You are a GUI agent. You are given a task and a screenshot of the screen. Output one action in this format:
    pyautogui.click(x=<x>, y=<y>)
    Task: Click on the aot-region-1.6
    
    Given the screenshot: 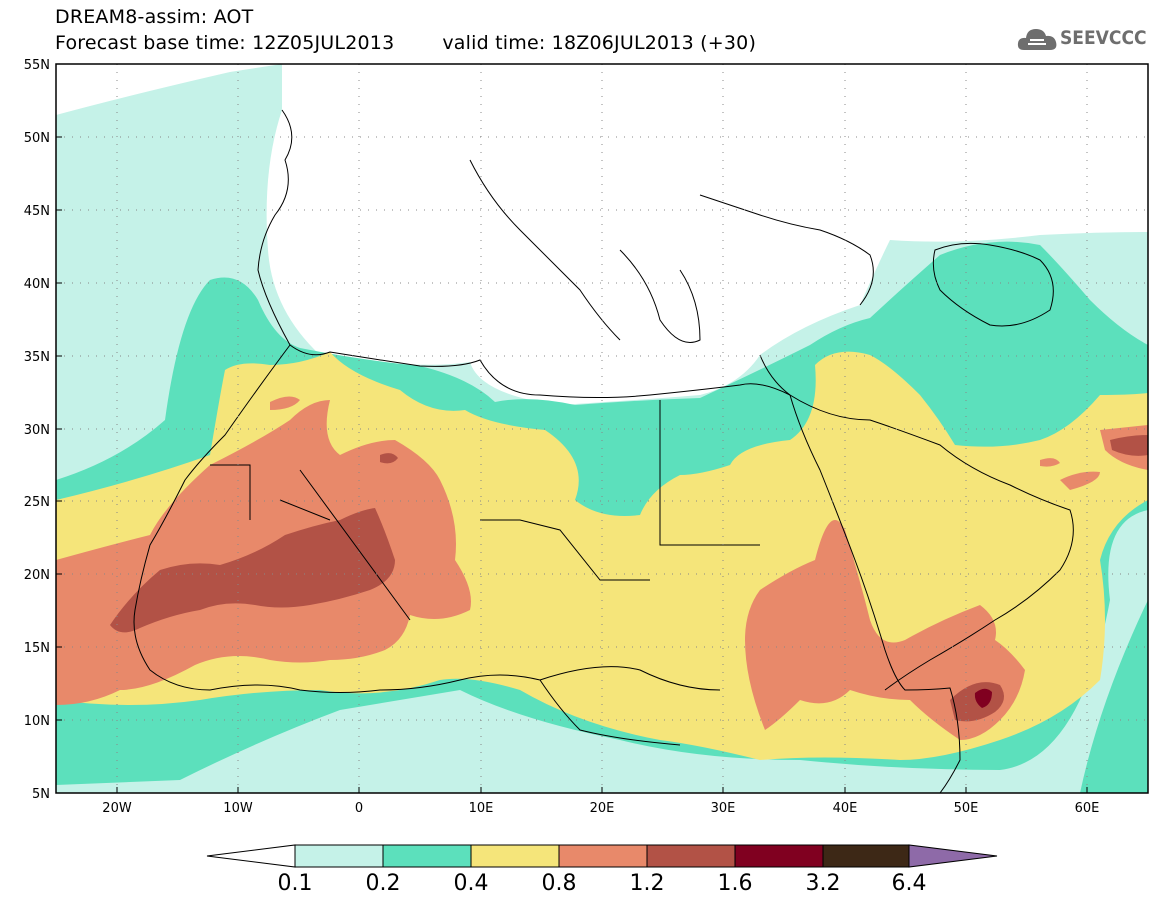 What is the action you would take?
    pyautogui.click(x=983, y=698)
    